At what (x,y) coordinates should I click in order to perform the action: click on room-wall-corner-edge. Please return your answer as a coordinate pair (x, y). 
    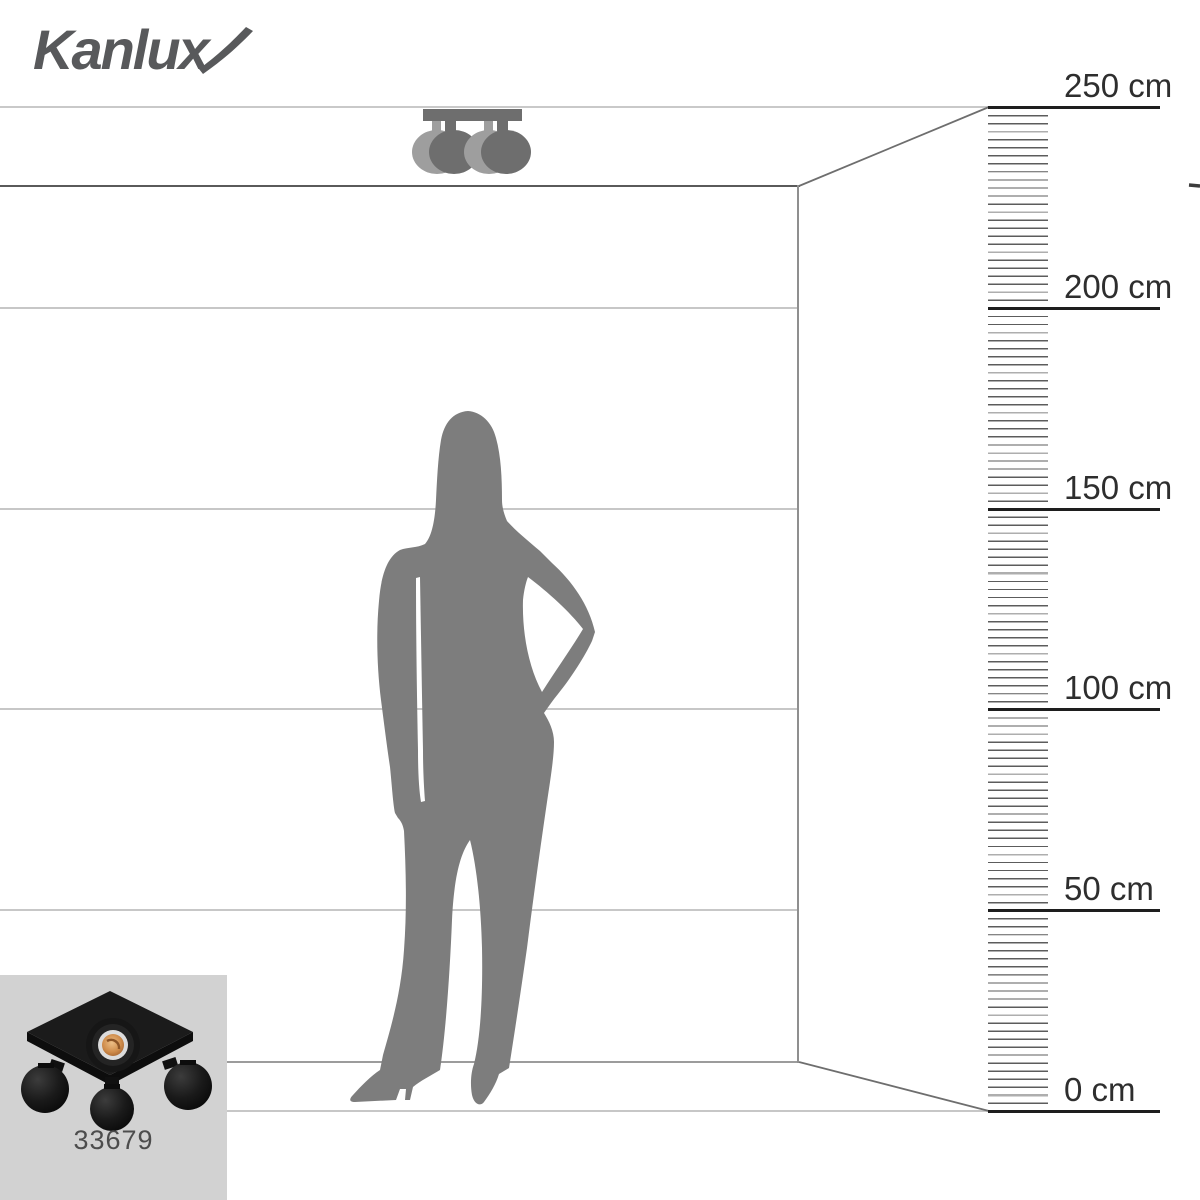
    Looking at the image, I should click on (798, 624).